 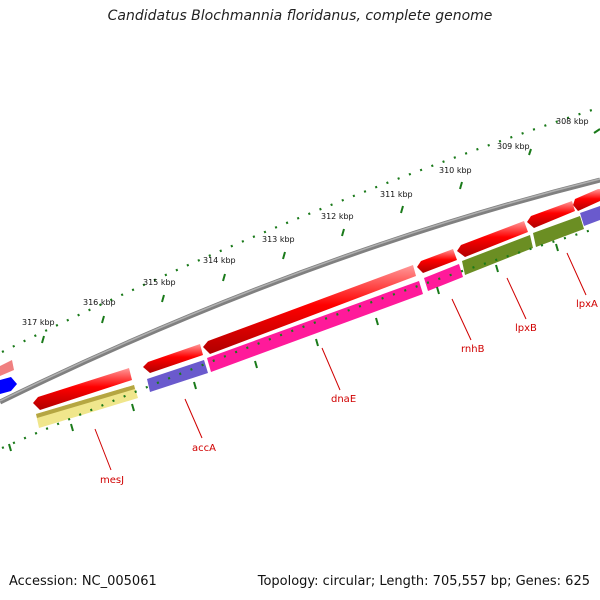 What do you see at coordinates (473, 349) in the screenshot?
I see `gene-label-rnhB: rnhB` at bounding box center [473, 349].